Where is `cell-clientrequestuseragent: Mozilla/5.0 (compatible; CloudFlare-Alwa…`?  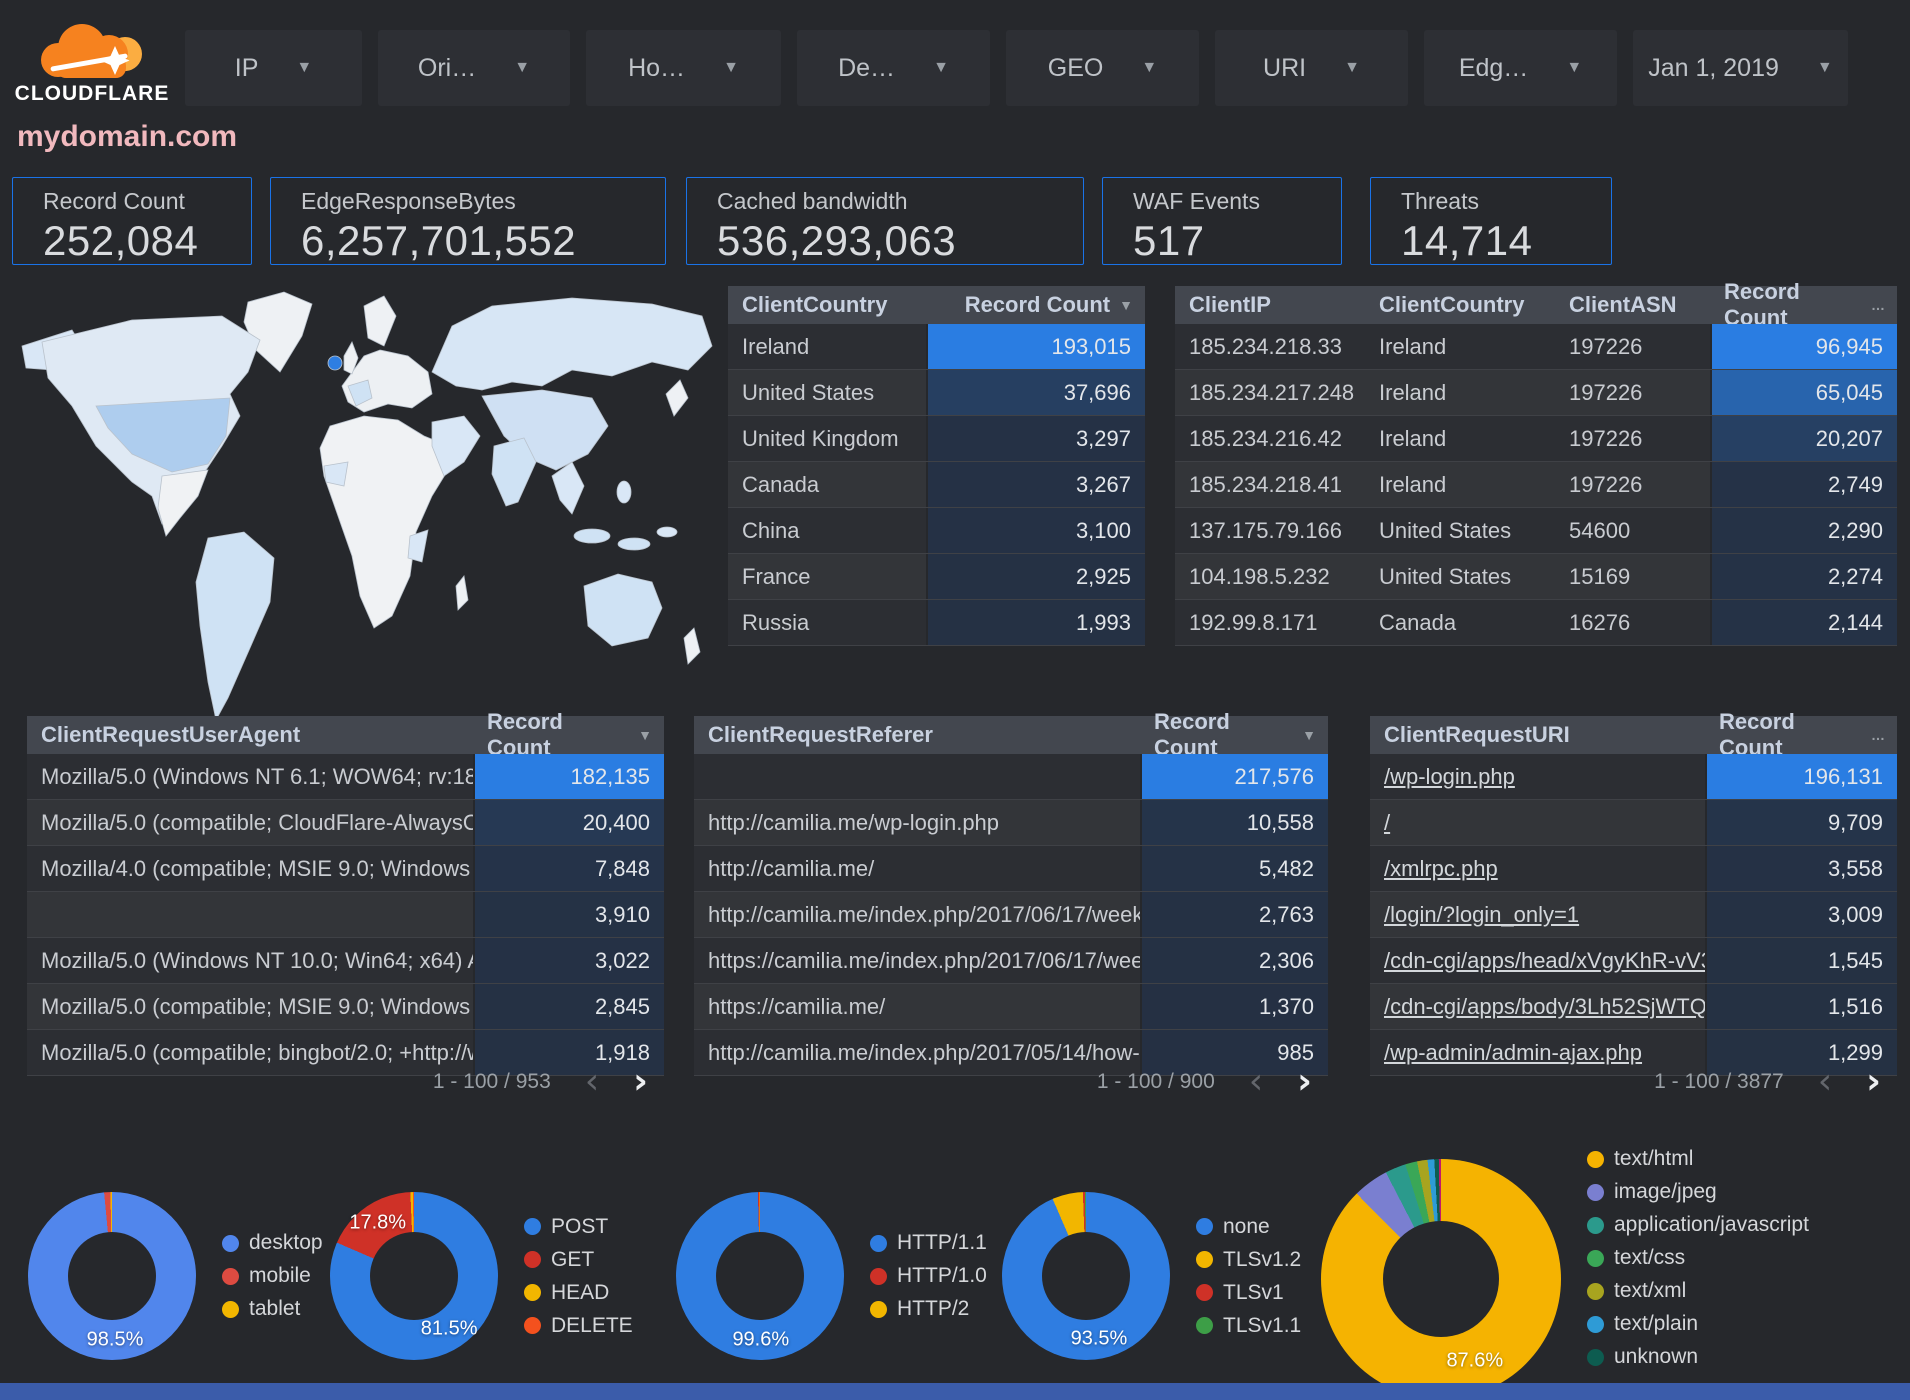
cell-clientrequestuseragent: Mozilla/5.0 (compatible; CloudFlare-Alwa… is located at coordinates (257, 822).